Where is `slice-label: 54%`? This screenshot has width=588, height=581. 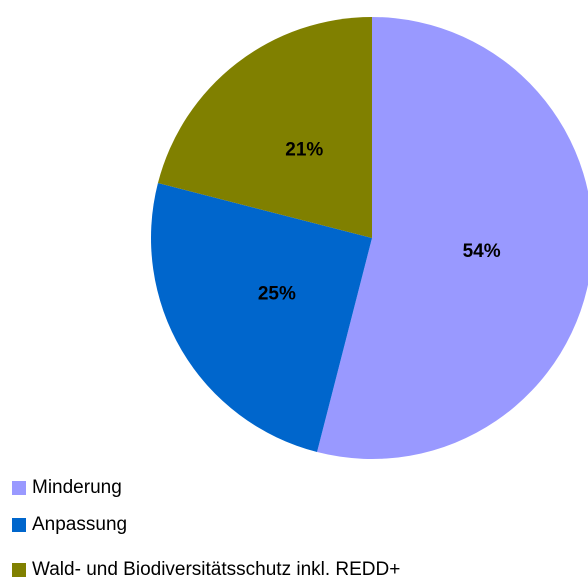 slice-label: 54% is located at coordinates (482, 251).